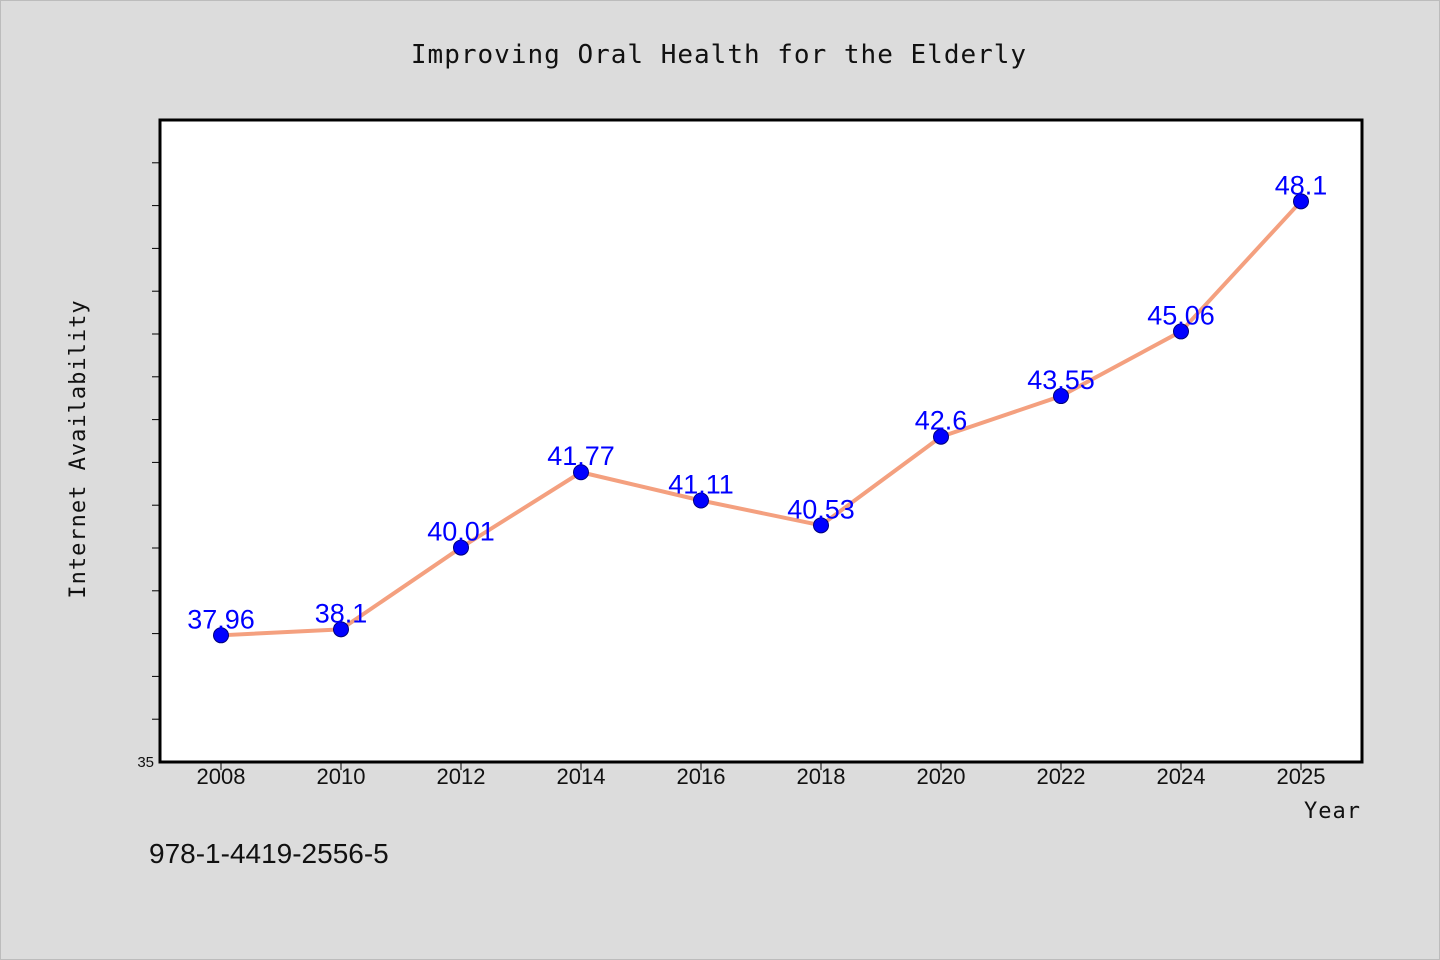 Image resolution: width=1440 pixels, height=960 pixels. Describe the element at coordinates (78, 448) in the screenshot. I see `y-axis-label: Internet Availability` at that location.